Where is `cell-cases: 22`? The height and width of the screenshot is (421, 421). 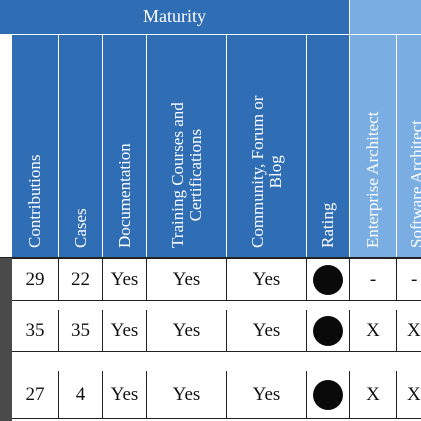
cell-cases: 22 is located at coordinates (81, 280).